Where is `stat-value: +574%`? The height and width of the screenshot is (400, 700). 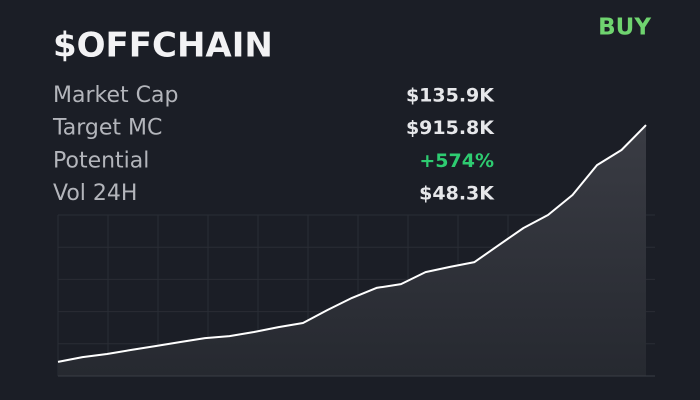
stat-value: +574% is located at coordinates (456, 161).